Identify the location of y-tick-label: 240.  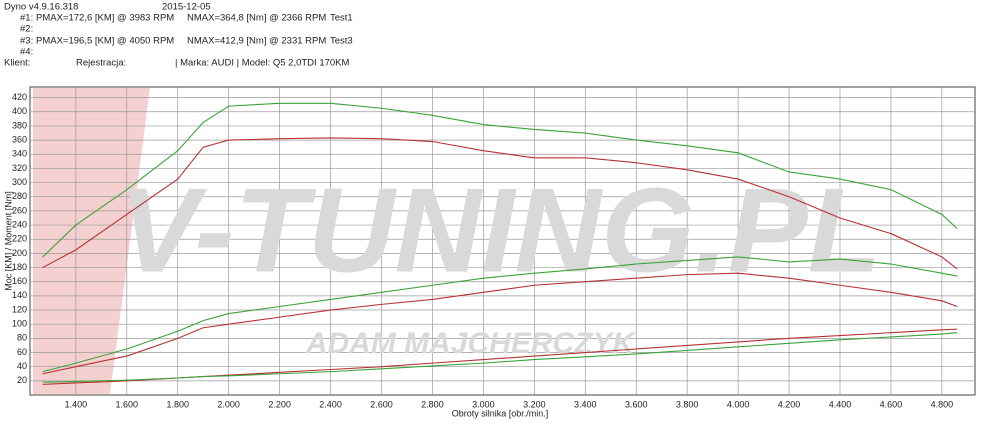
(19, 224).